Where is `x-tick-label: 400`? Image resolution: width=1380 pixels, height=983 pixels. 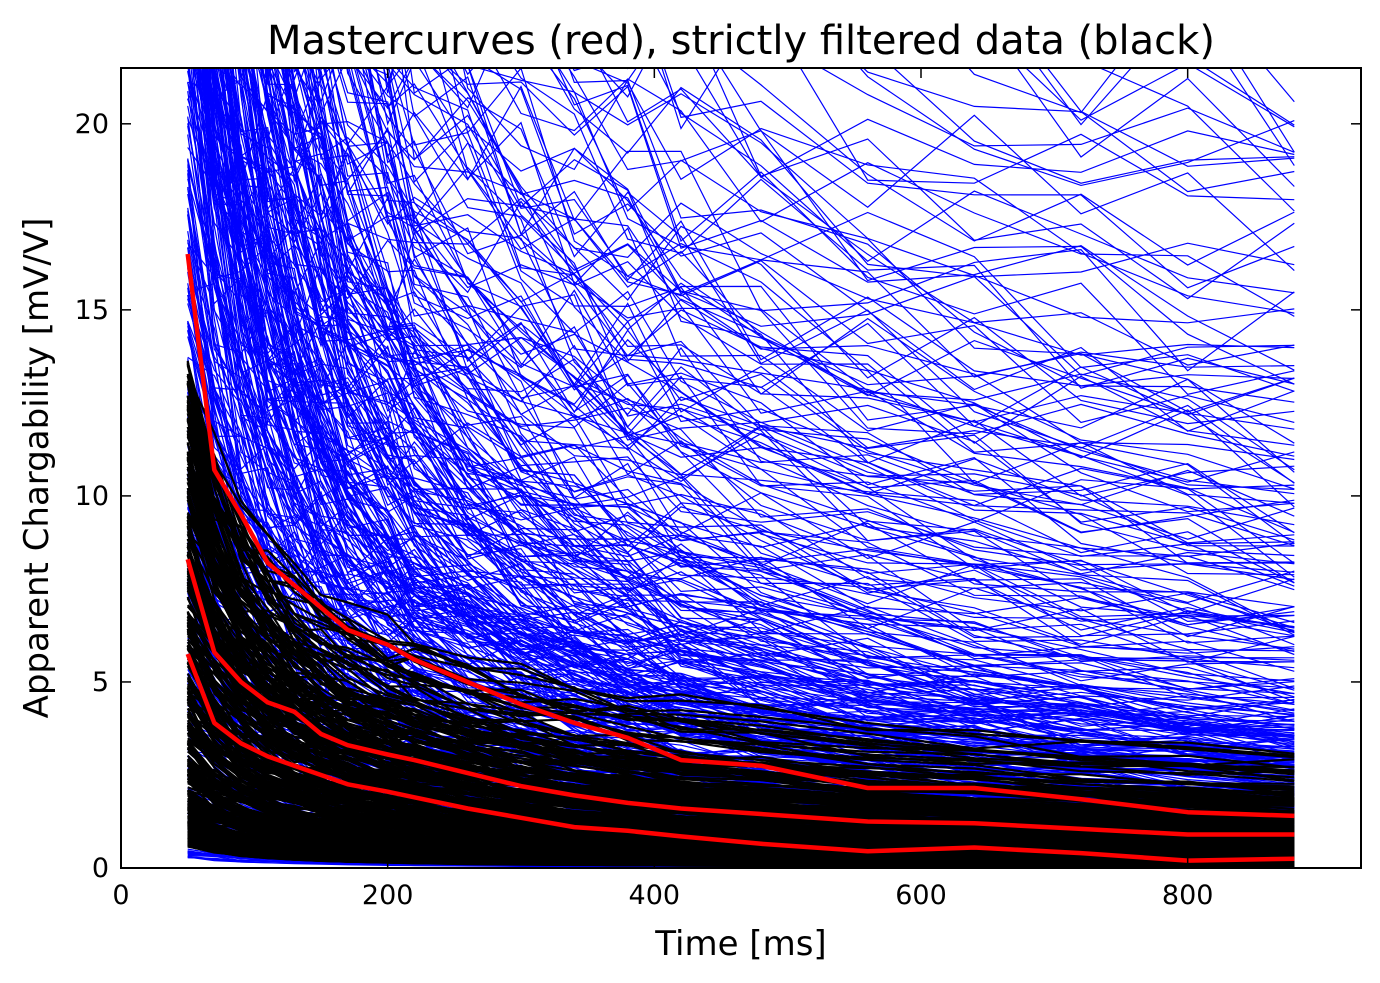
x-tick-label: 400 is located at coordinates (655, 895).